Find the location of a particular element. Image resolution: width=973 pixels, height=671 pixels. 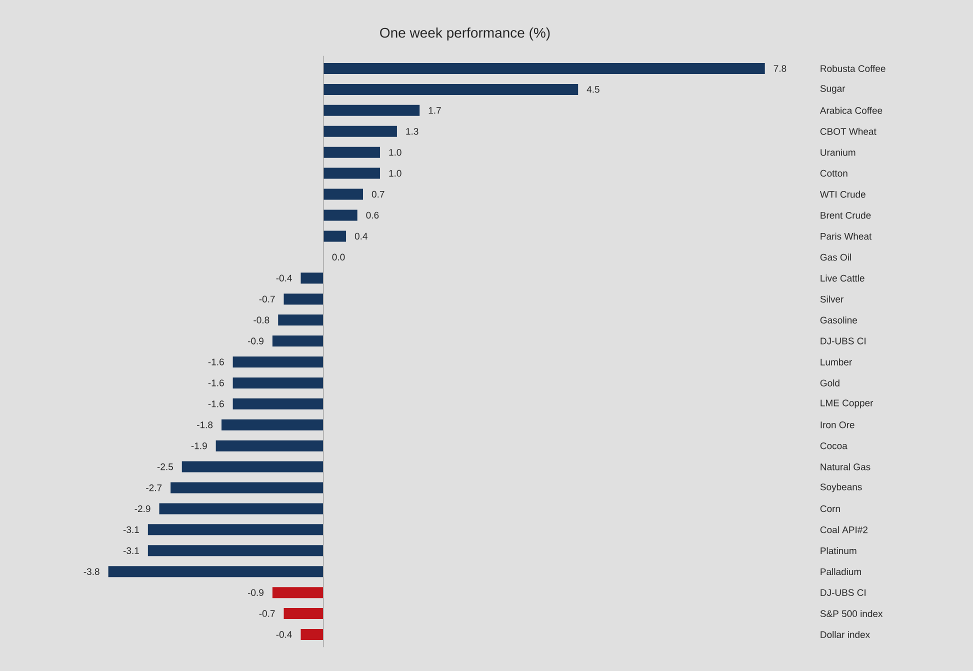

data-label: 0.0 is located at coordinates (338, 257).